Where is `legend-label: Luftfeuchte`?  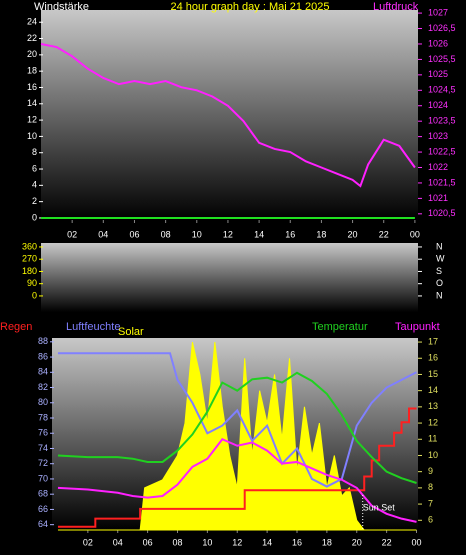 legend-label: Luftfeuchte is located at coordinates (93, 327).